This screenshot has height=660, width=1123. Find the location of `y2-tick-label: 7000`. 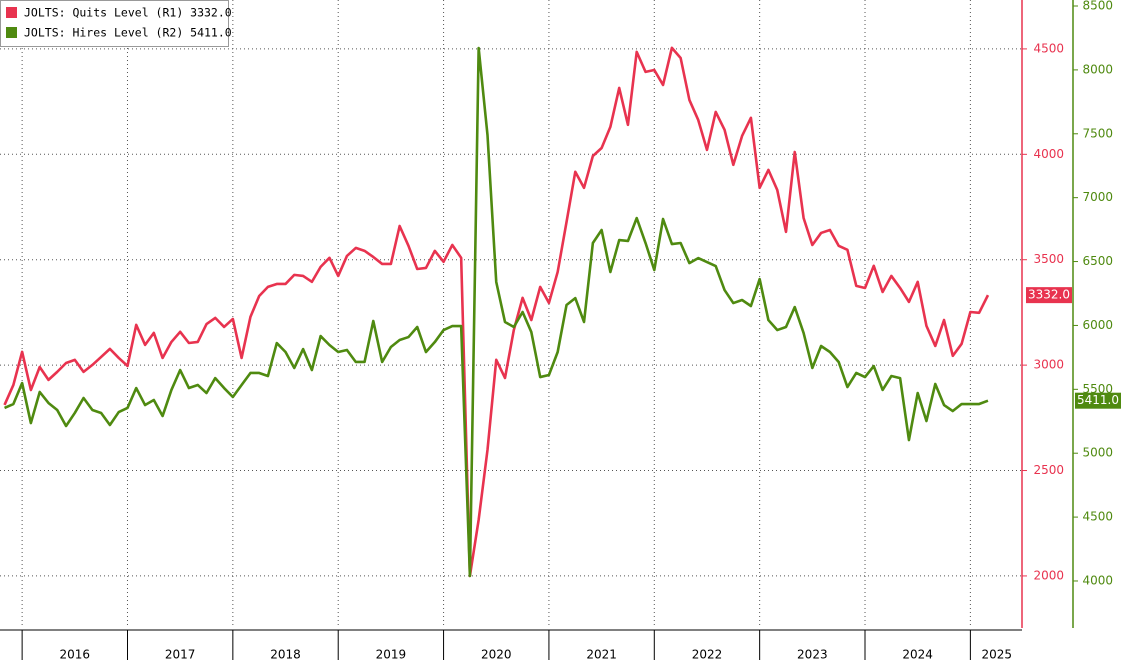

y2-tick-label: 7000 is located at coordinates (1097, 197).